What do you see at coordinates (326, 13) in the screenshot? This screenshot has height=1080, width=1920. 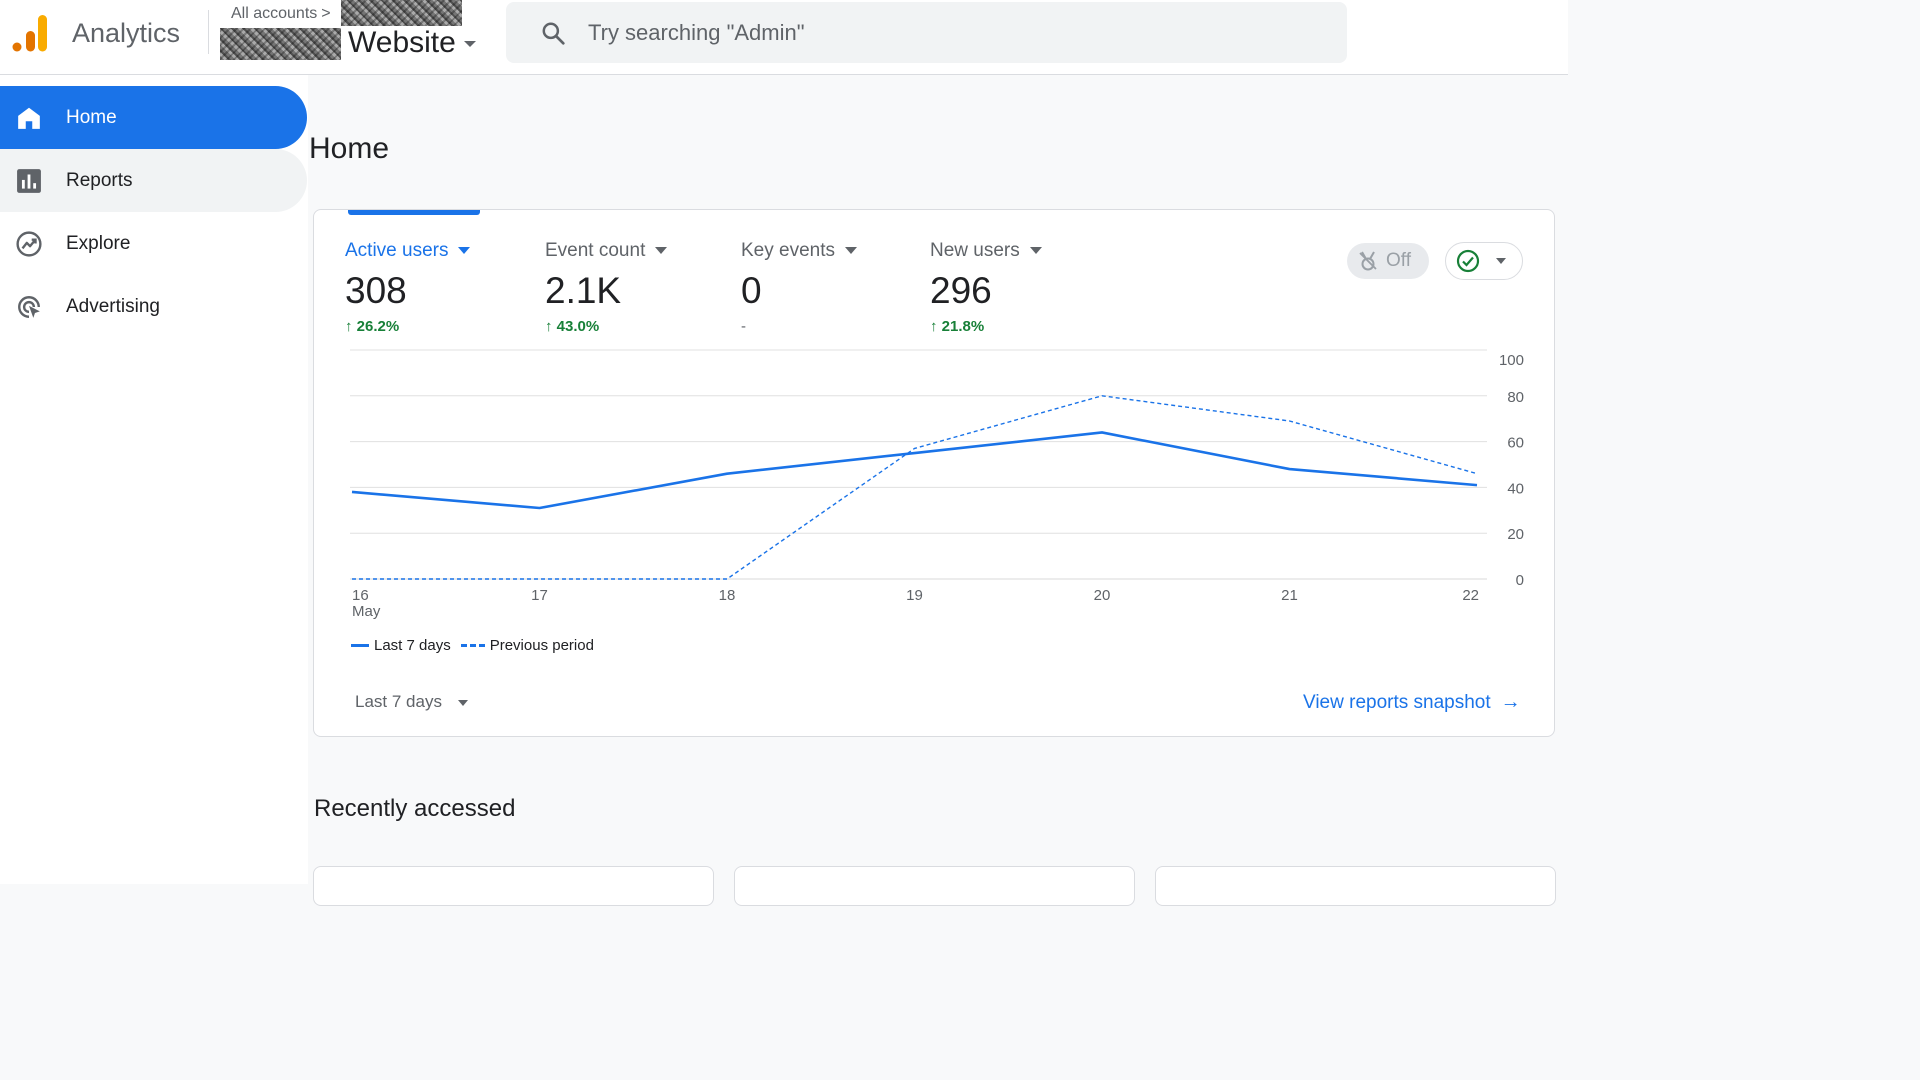 I see `breadcrumb-chevron-icon: >` at bounding box center [326, 13].